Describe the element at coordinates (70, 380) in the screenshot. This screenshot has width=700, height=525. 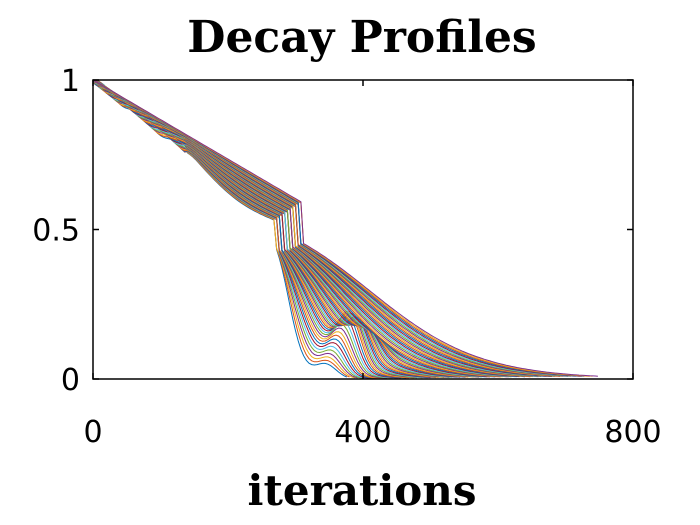
I see `y-tick-label: 0` at that location.